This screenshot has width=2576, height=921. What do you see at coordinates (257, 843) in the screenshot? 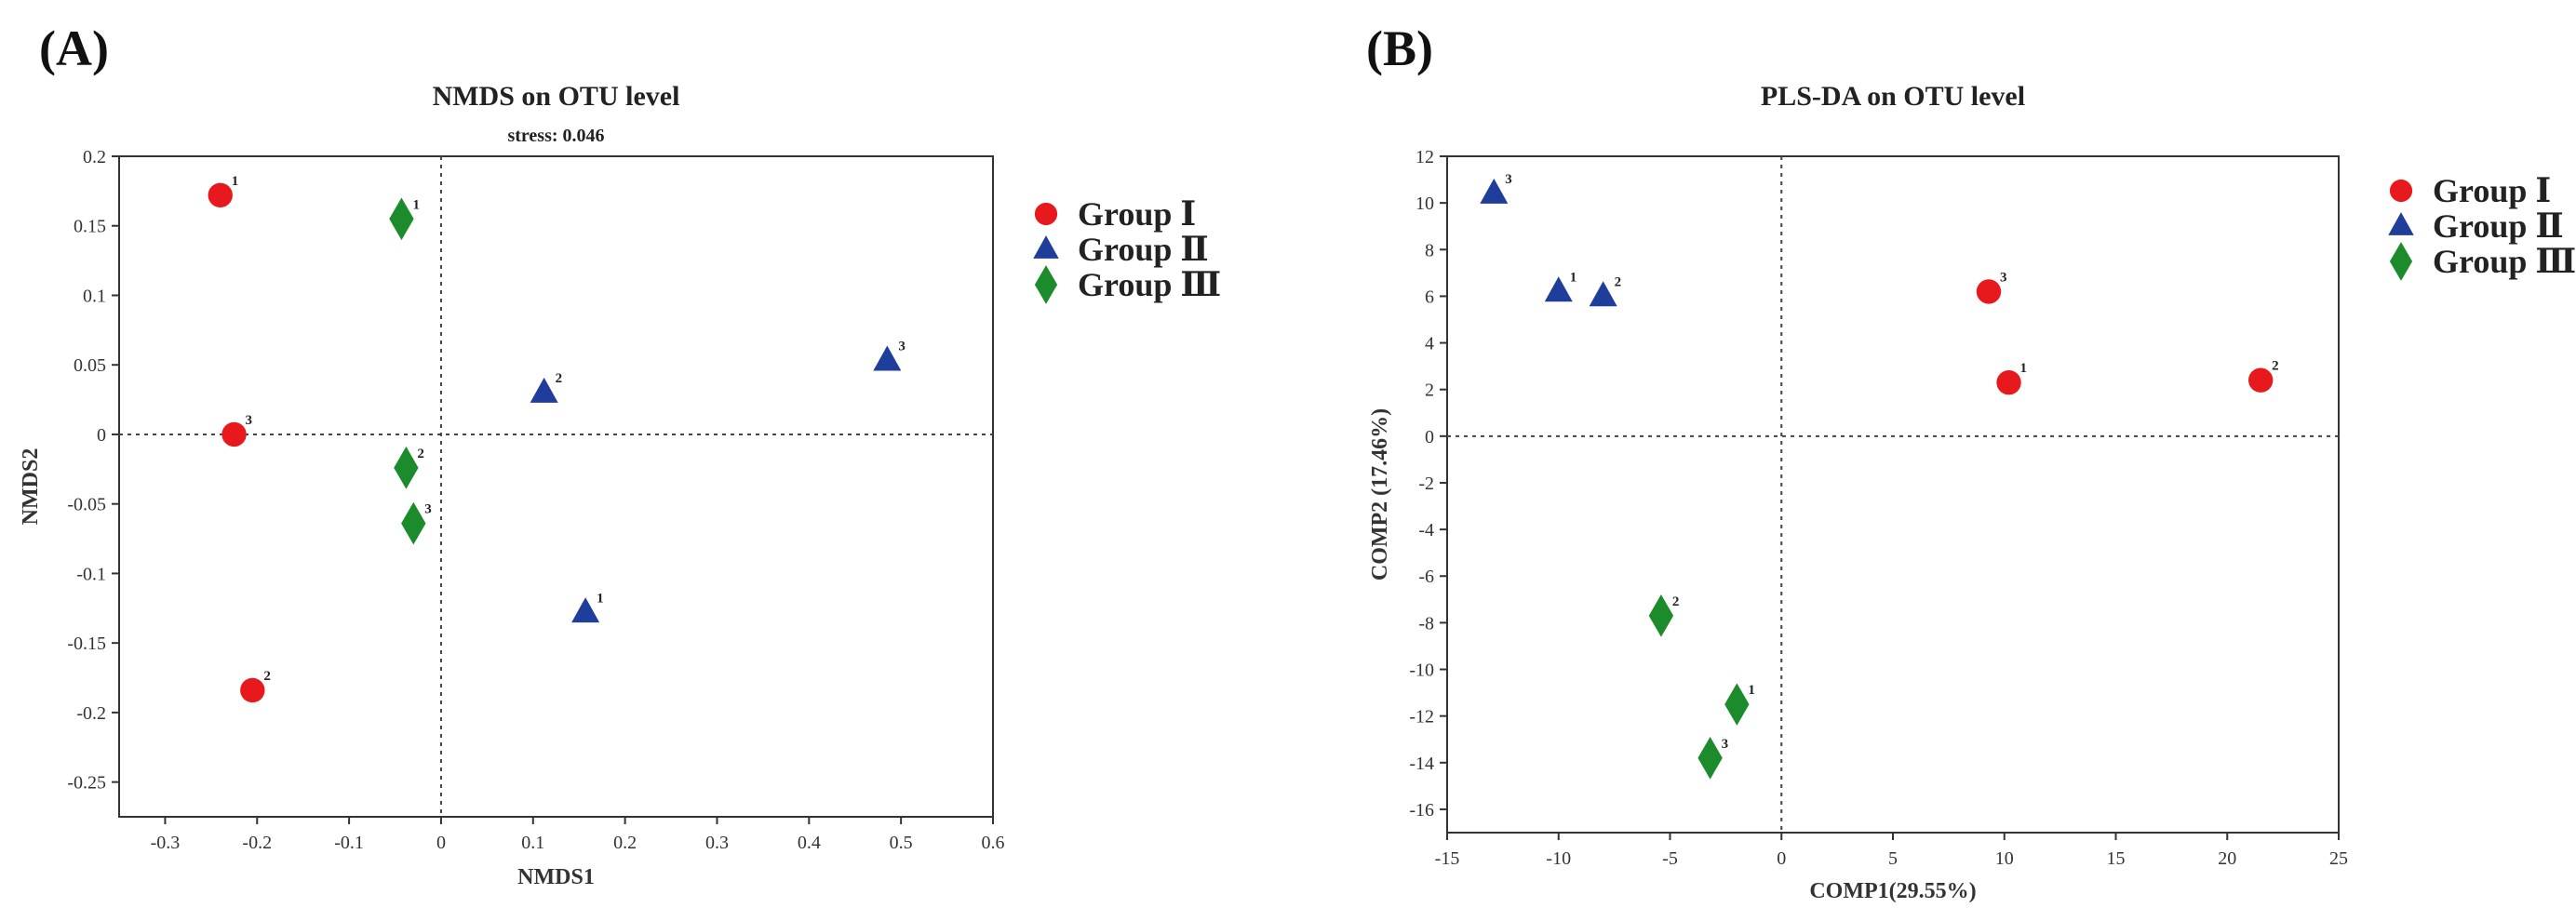
I see `x-tick-label: -0.2` at bounding box center [257, 843].